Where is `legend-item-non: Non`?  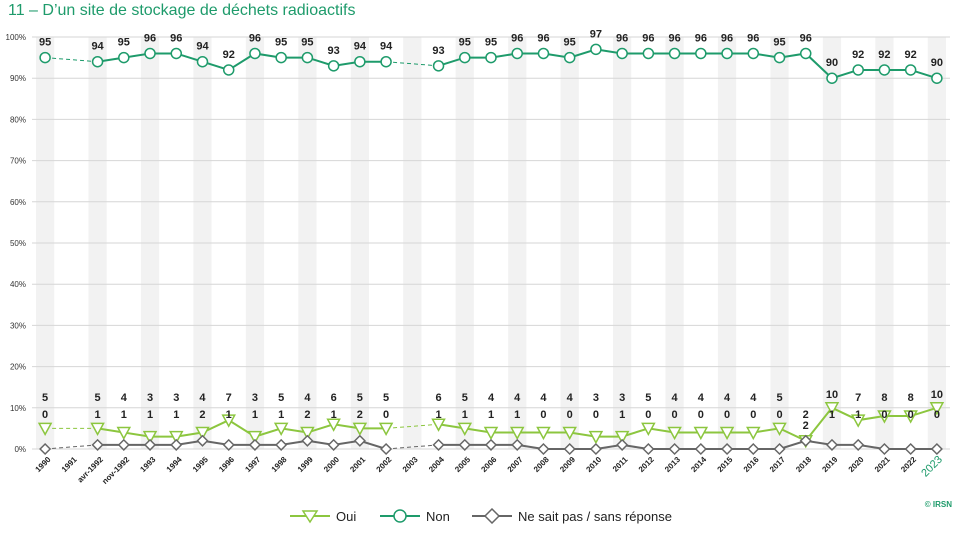
legend-item-non: Non is located at coordinates (415, 516).